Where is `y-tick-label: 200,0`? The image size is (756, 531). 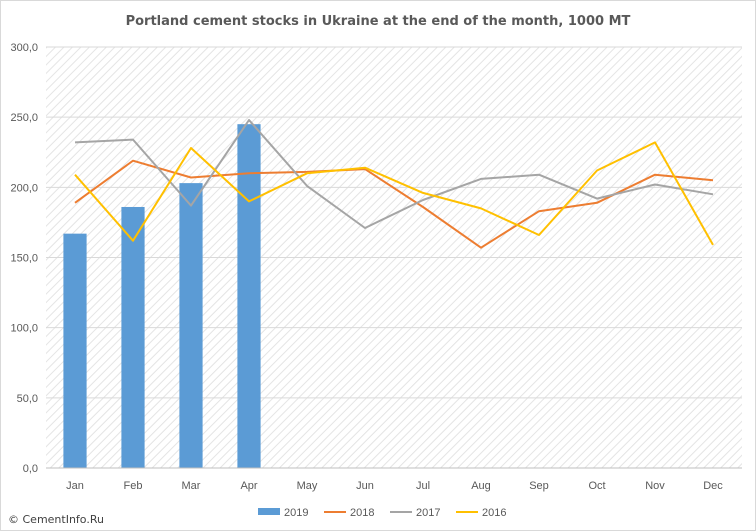 y-tick-label: 200,0 is located at coordinates (24, 188).